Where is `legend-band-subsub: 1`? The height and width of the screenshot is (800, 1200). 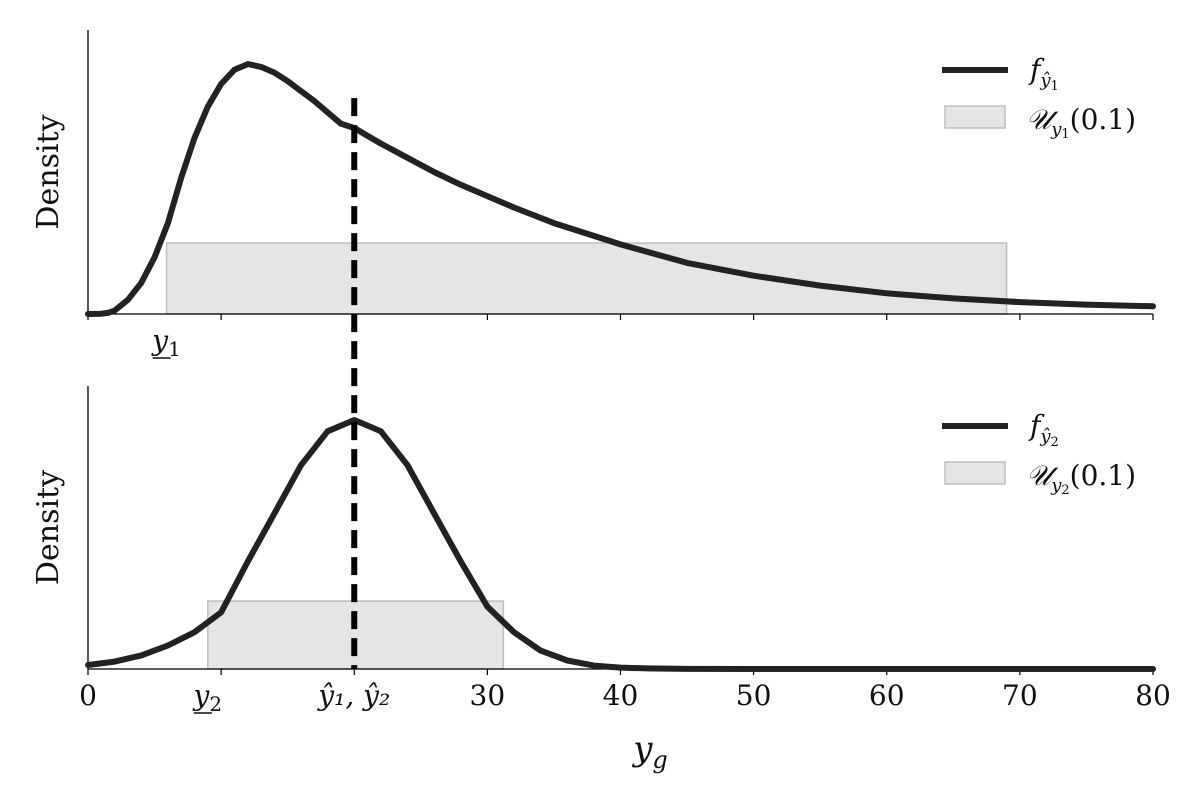 legend-band-subsub: 1 is located at coordinates (1065, 134).